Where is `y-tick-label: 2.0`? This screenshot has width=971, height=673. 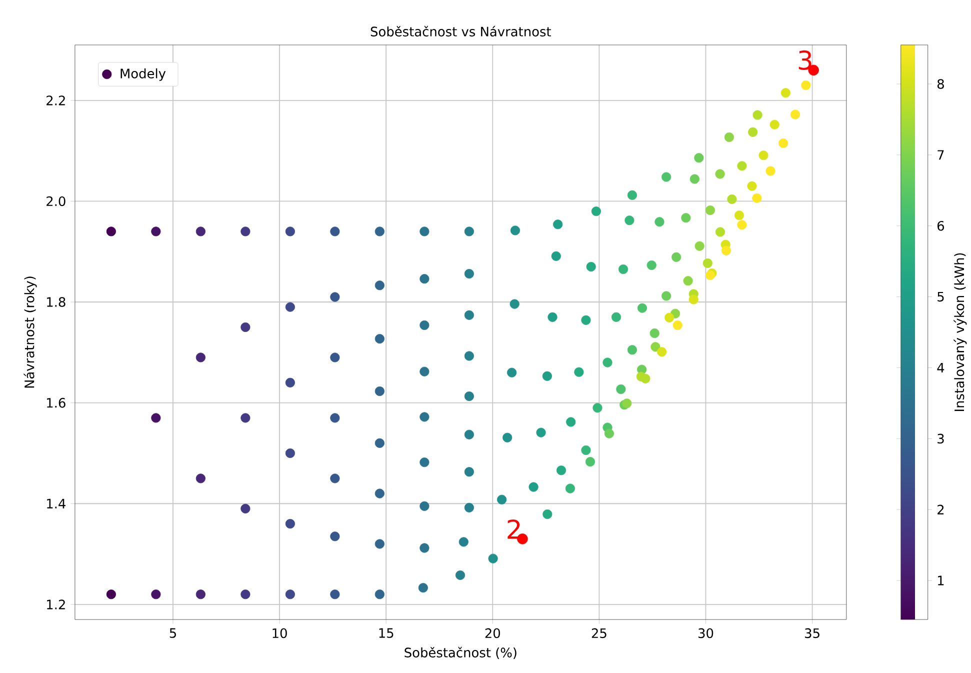 y-tick-label: 2.0 is located at coordinates (56, 201).